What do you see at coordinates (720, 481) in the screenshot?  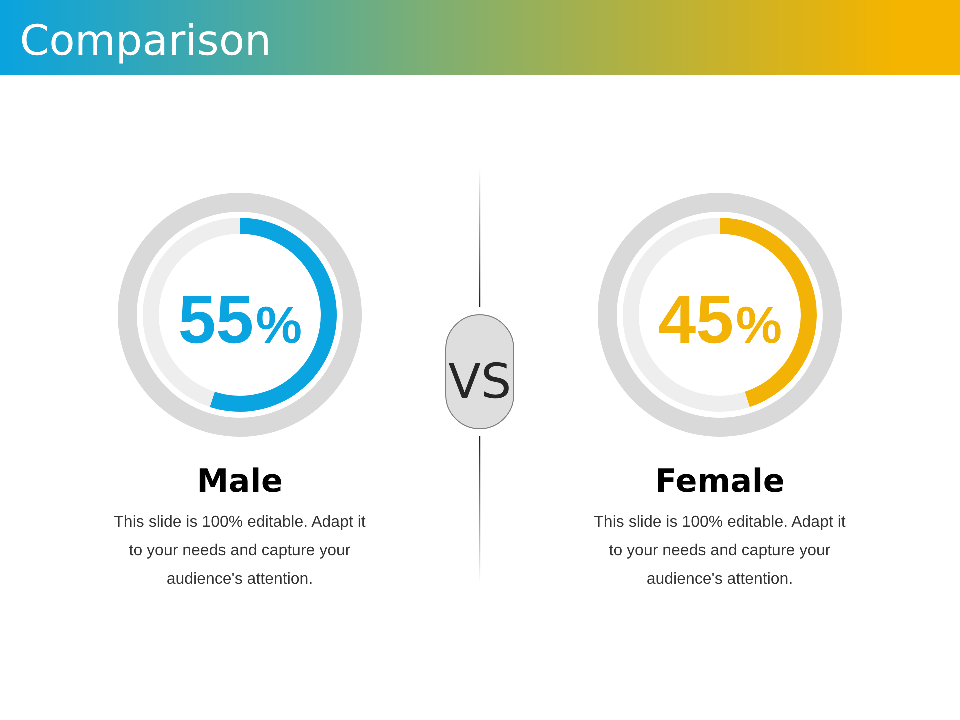 I see `text: Female` at bounding box center [720, 481].